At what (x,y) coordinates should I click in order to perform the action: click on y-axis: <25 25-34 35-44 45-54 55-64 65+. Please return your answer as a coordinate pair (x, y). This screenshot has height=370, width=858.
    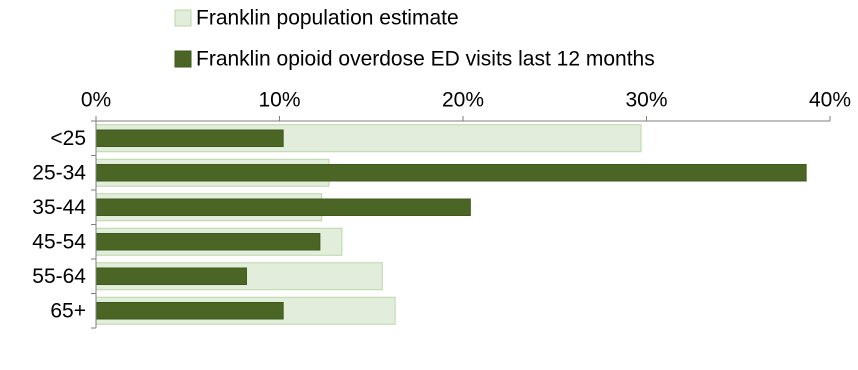
    Looking at the image, I should click on (64, 224).